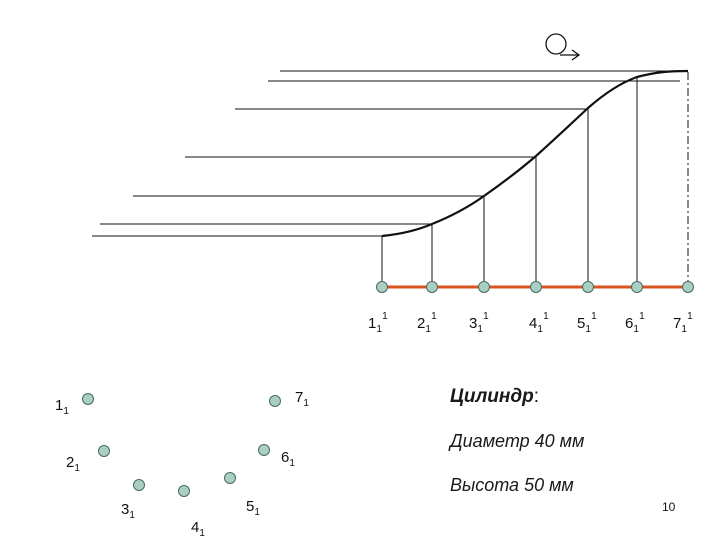 This screenshot has width=720, height=540. What do you see at coordinates (302, 399) in the screenshot?
I see `plan-label-7: 71` at bounding box center [302, 399].